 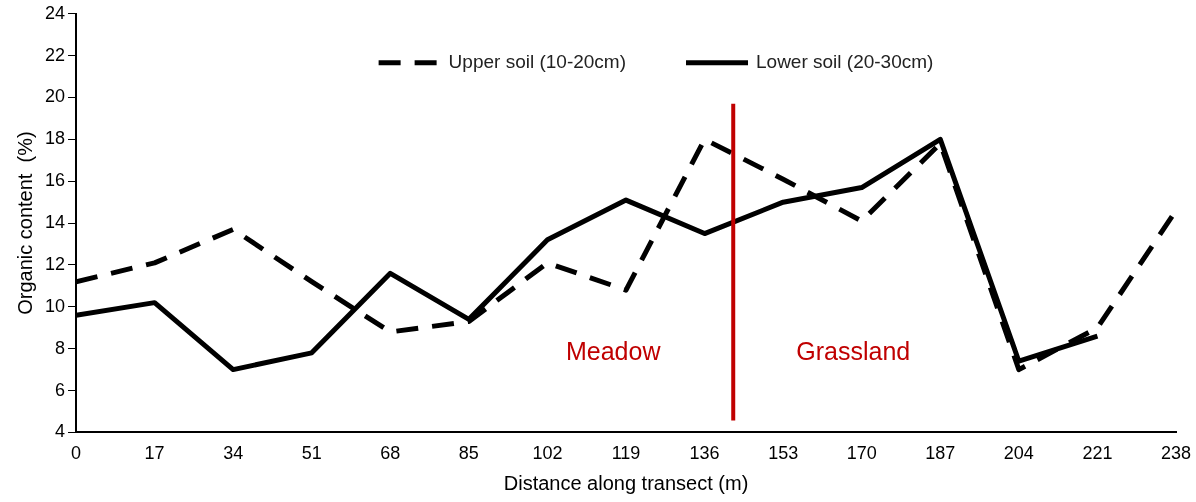 What do you see at coordinates (1018, 453) in the screenshot?
I see `x-tick-label: 204` at bounding box center [1018, 453].